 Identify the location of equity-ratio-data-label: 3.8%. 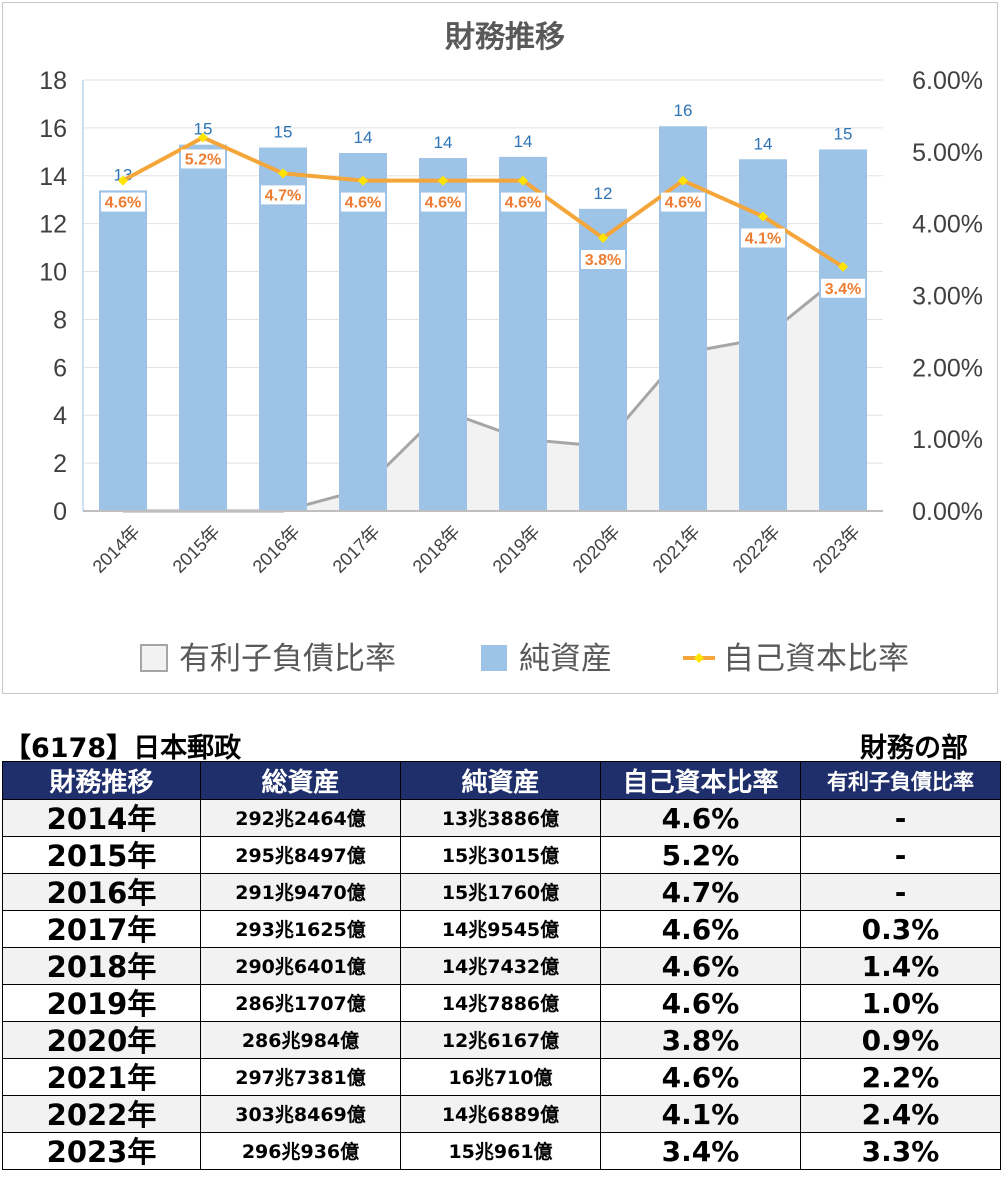
(603, 260).